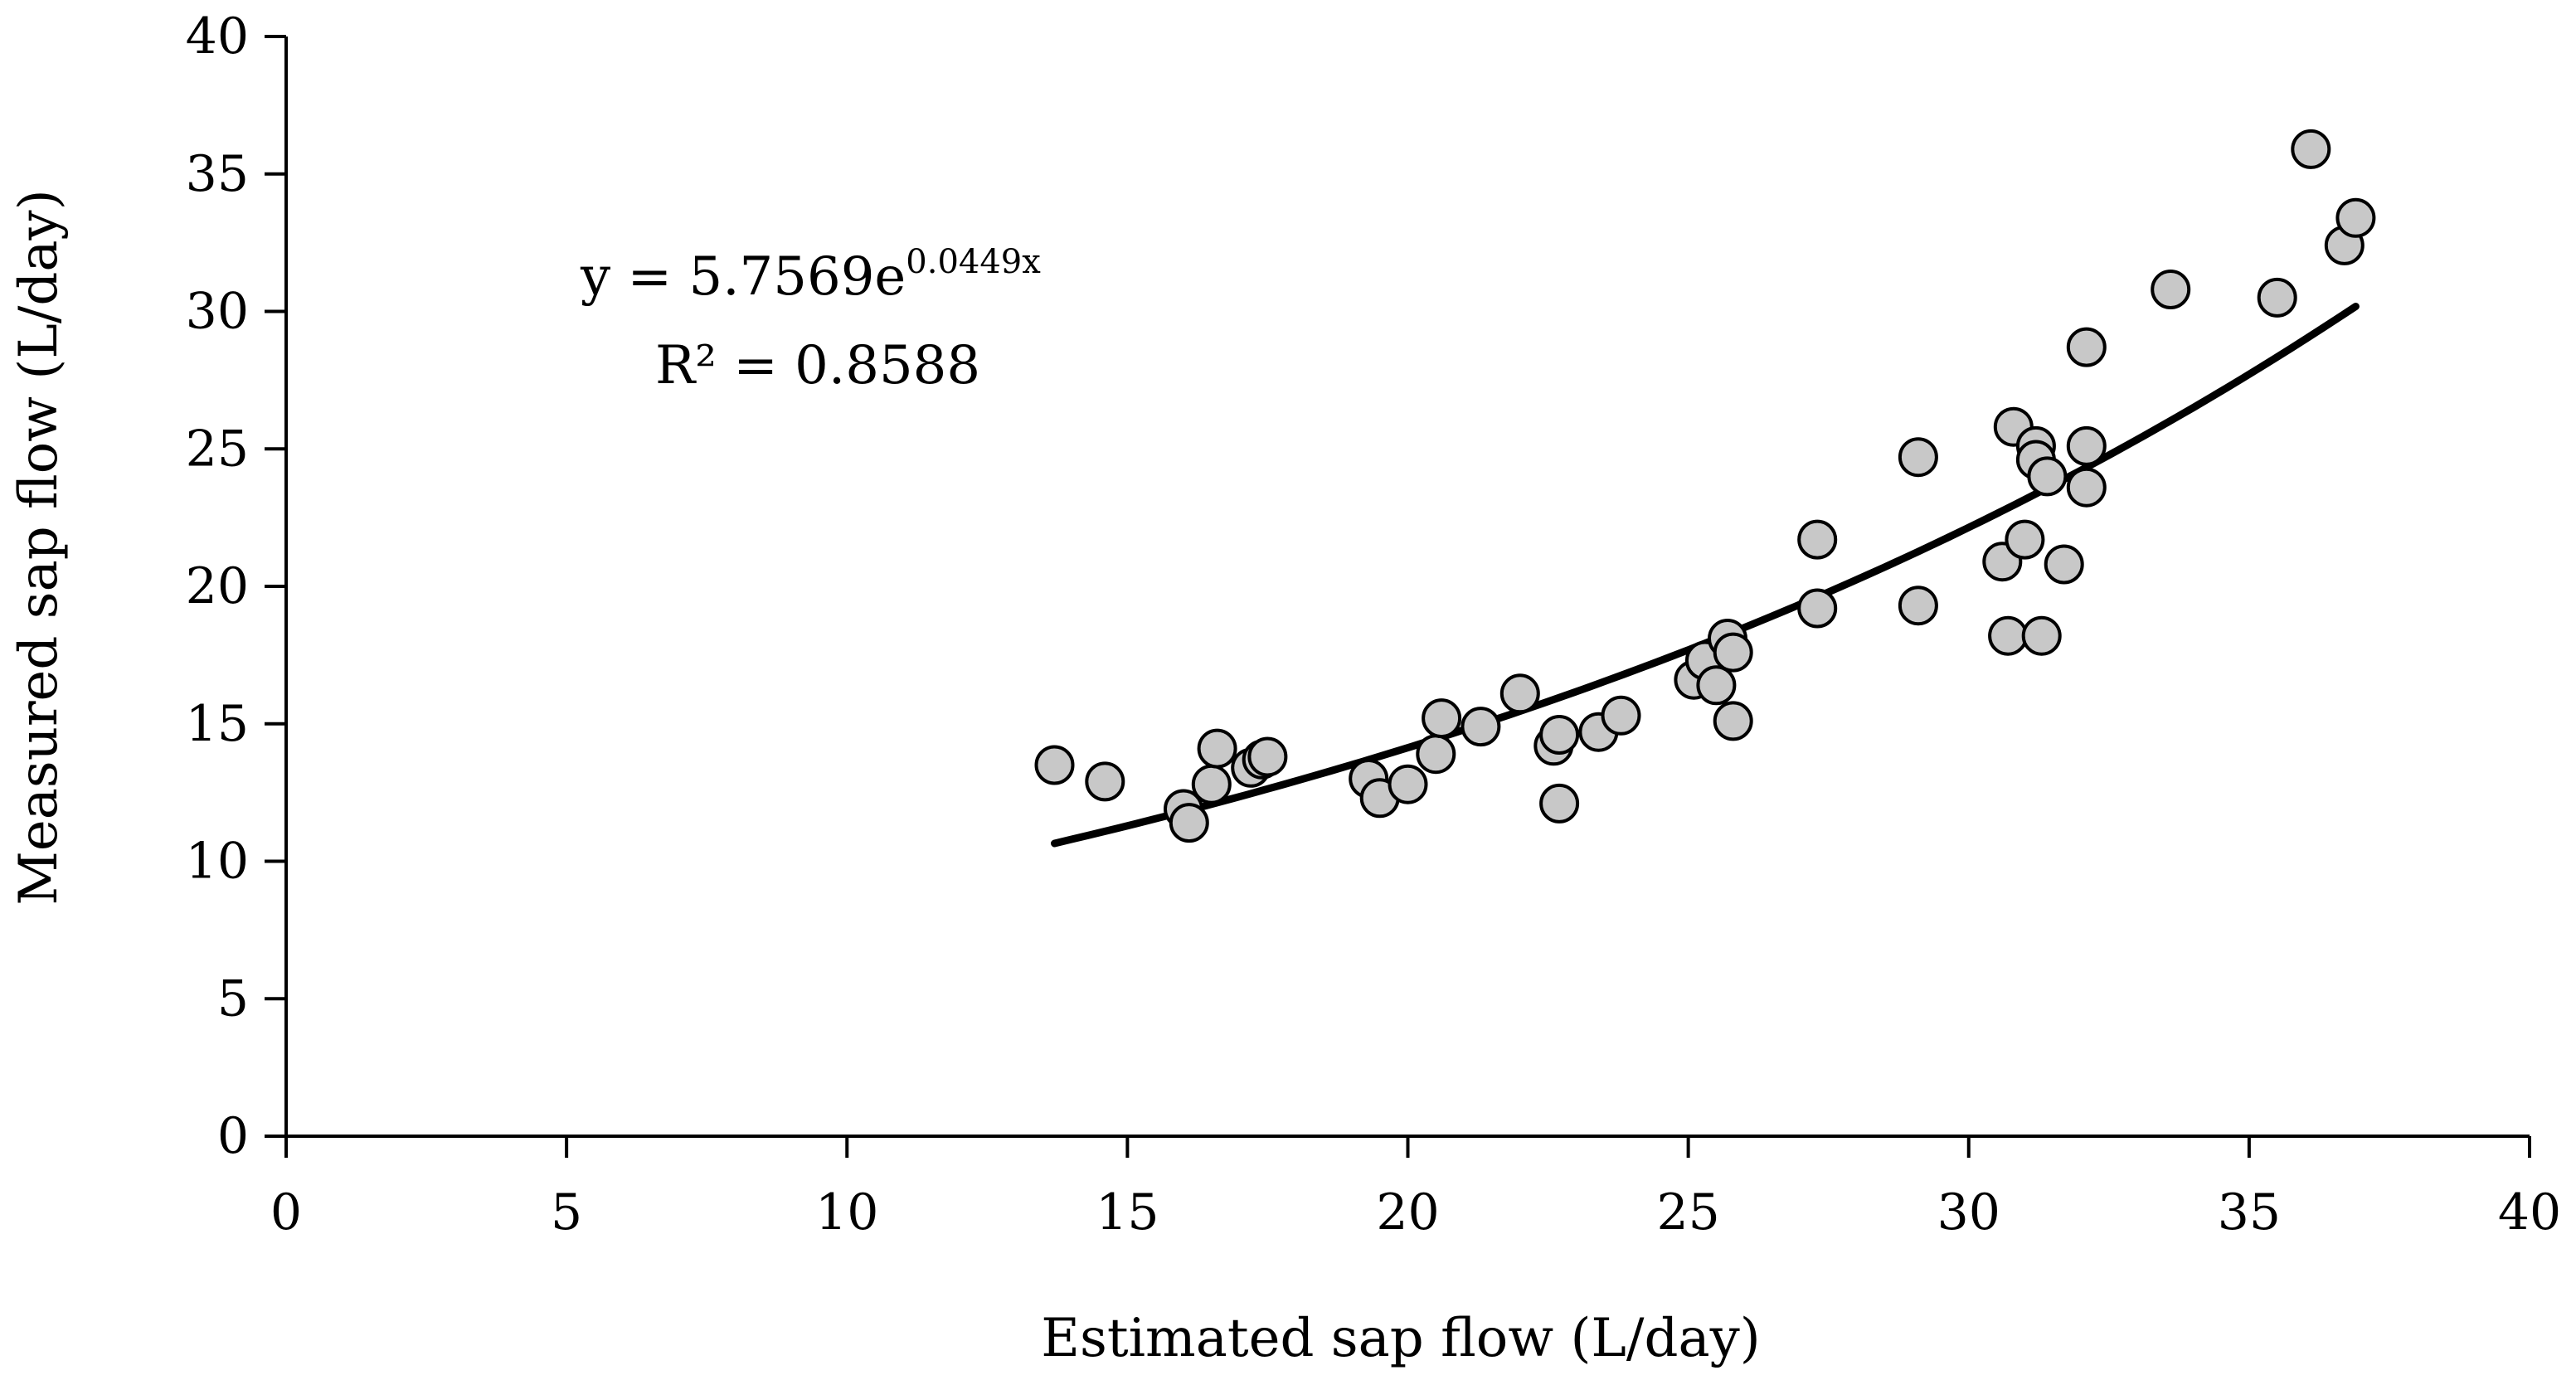 This screenshot has width=2576, height=1380. Describe the element at coordinates (286, 1213) in the screenshot. I see `x-tick-label: 0` at that location.